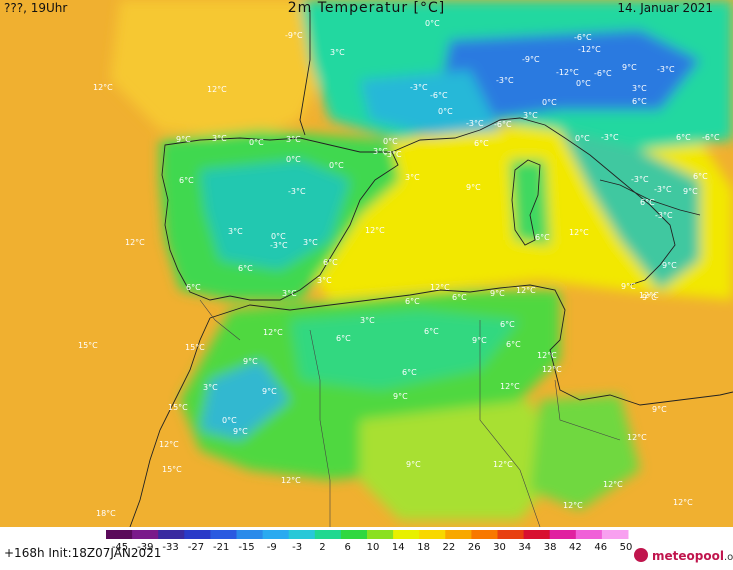  Describe the element at coordinates (626, 547) in the screenshot. I see `color-scale-tick: 50` at that location.